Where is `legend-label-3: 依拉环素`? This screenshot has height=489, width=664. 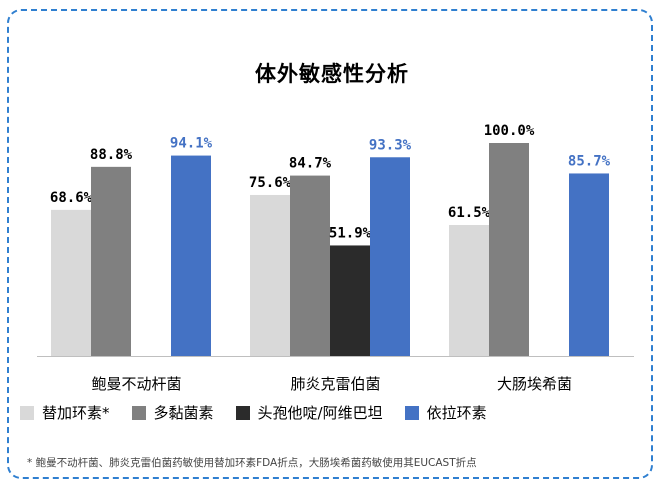 legend-label-3: 依拉环素 is located at coordinates (456, 413).